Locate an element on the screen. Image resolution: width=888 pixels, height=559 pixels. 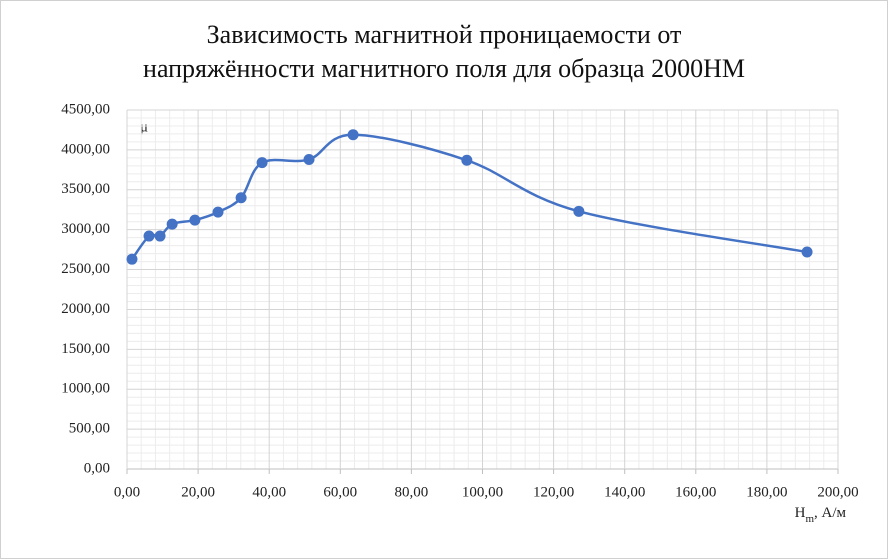
x-label-symbol: H is located at coordinates (800, 513).